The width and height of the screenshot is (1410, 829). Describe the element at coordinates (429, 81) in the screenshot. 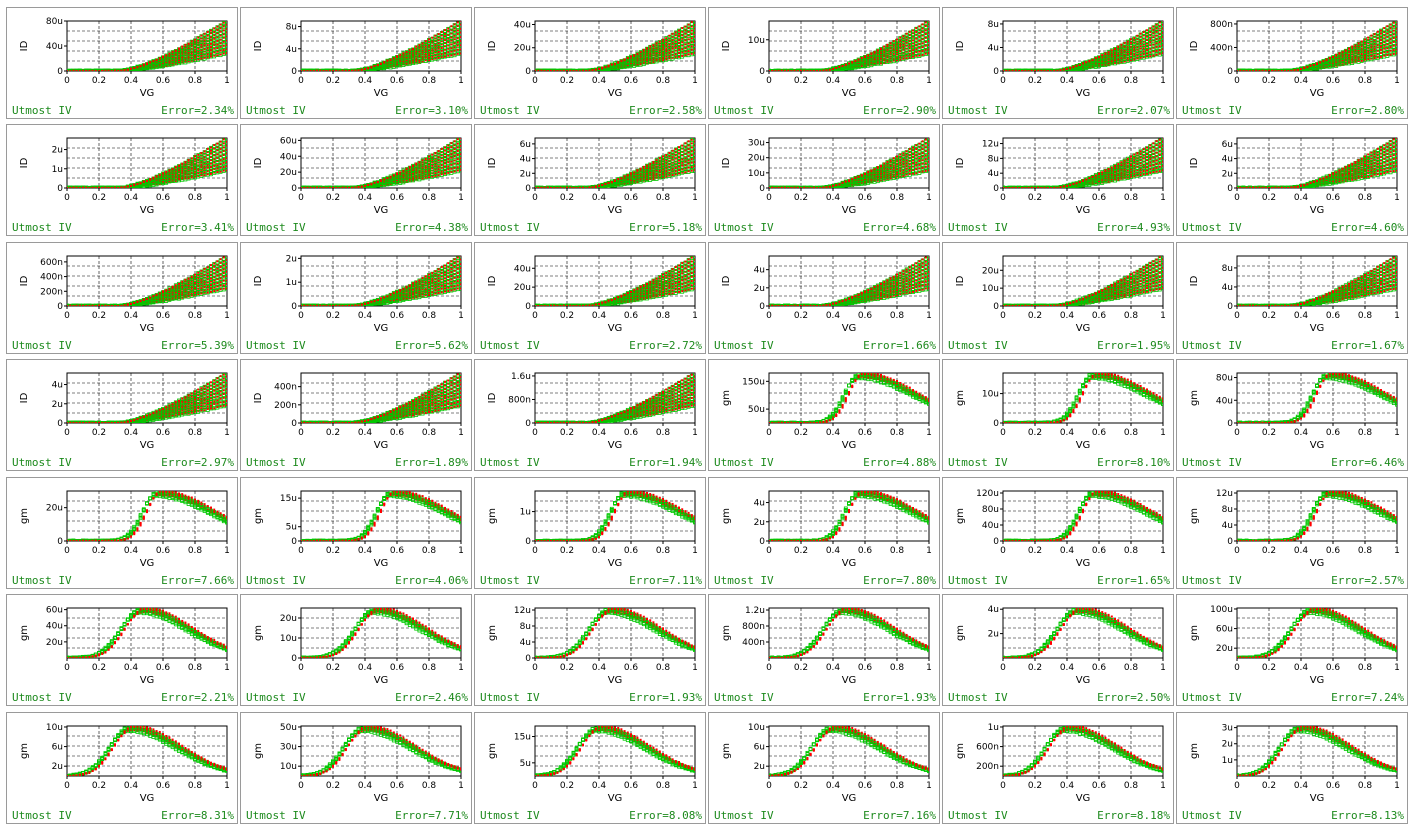

I see `x-tick-label: 0.8` at that location.